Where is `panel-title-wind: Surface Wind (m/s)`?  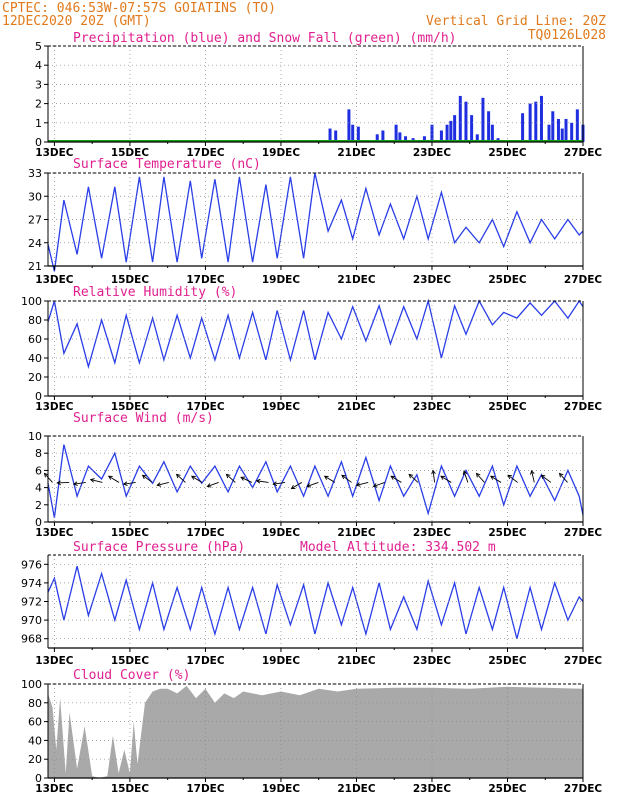
panel-title-wind: Surface Wind (m/s) is located at coordinates (143, 418).